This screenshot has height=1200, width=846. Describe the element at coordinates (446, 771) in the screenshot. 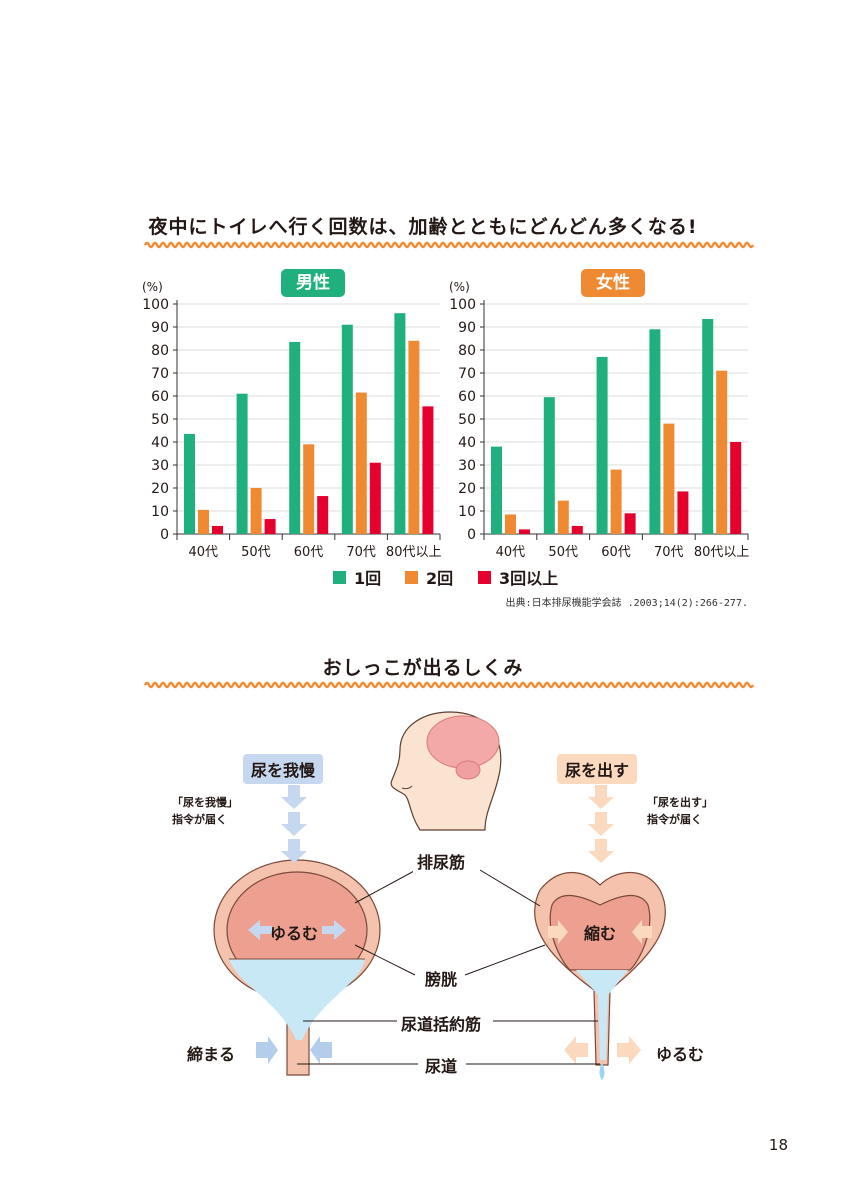

I see `head-illustration` at that location.